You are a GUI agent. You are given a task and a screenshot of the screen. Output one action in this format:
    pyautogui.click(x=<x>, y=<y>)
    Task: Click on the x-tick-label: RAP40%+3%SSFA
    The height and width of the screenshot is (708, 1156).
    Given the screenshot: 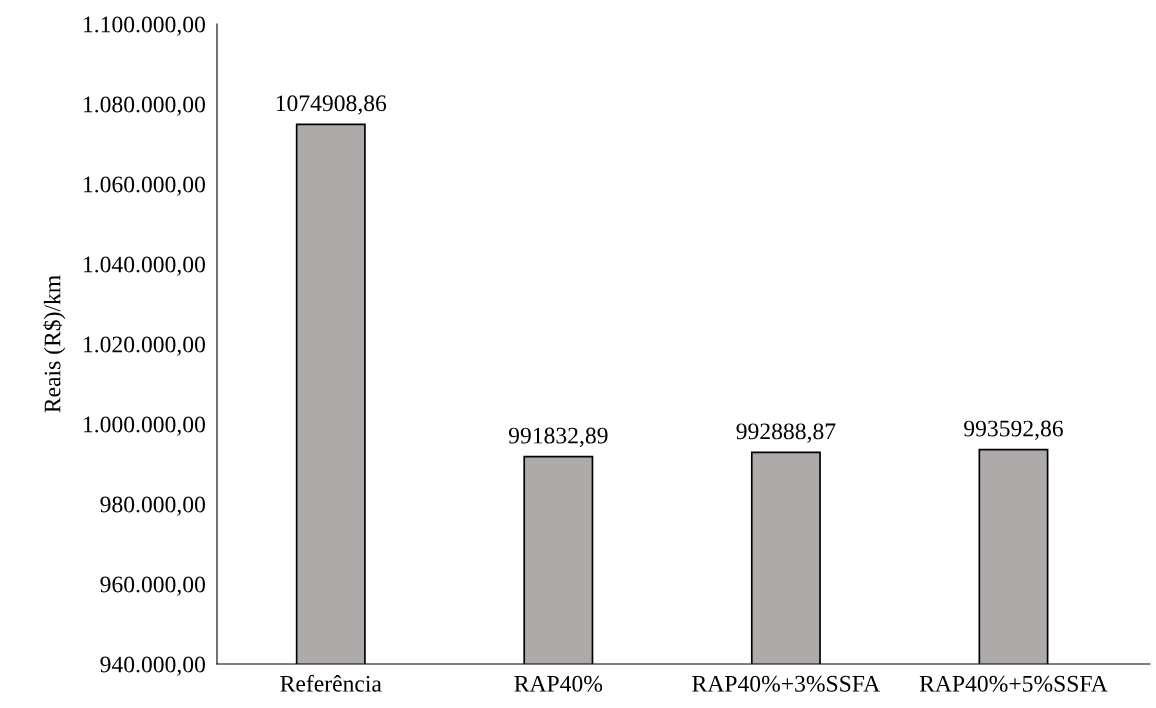 What is the action you would take?
    pyautogui.click(x=786, y=683)
    